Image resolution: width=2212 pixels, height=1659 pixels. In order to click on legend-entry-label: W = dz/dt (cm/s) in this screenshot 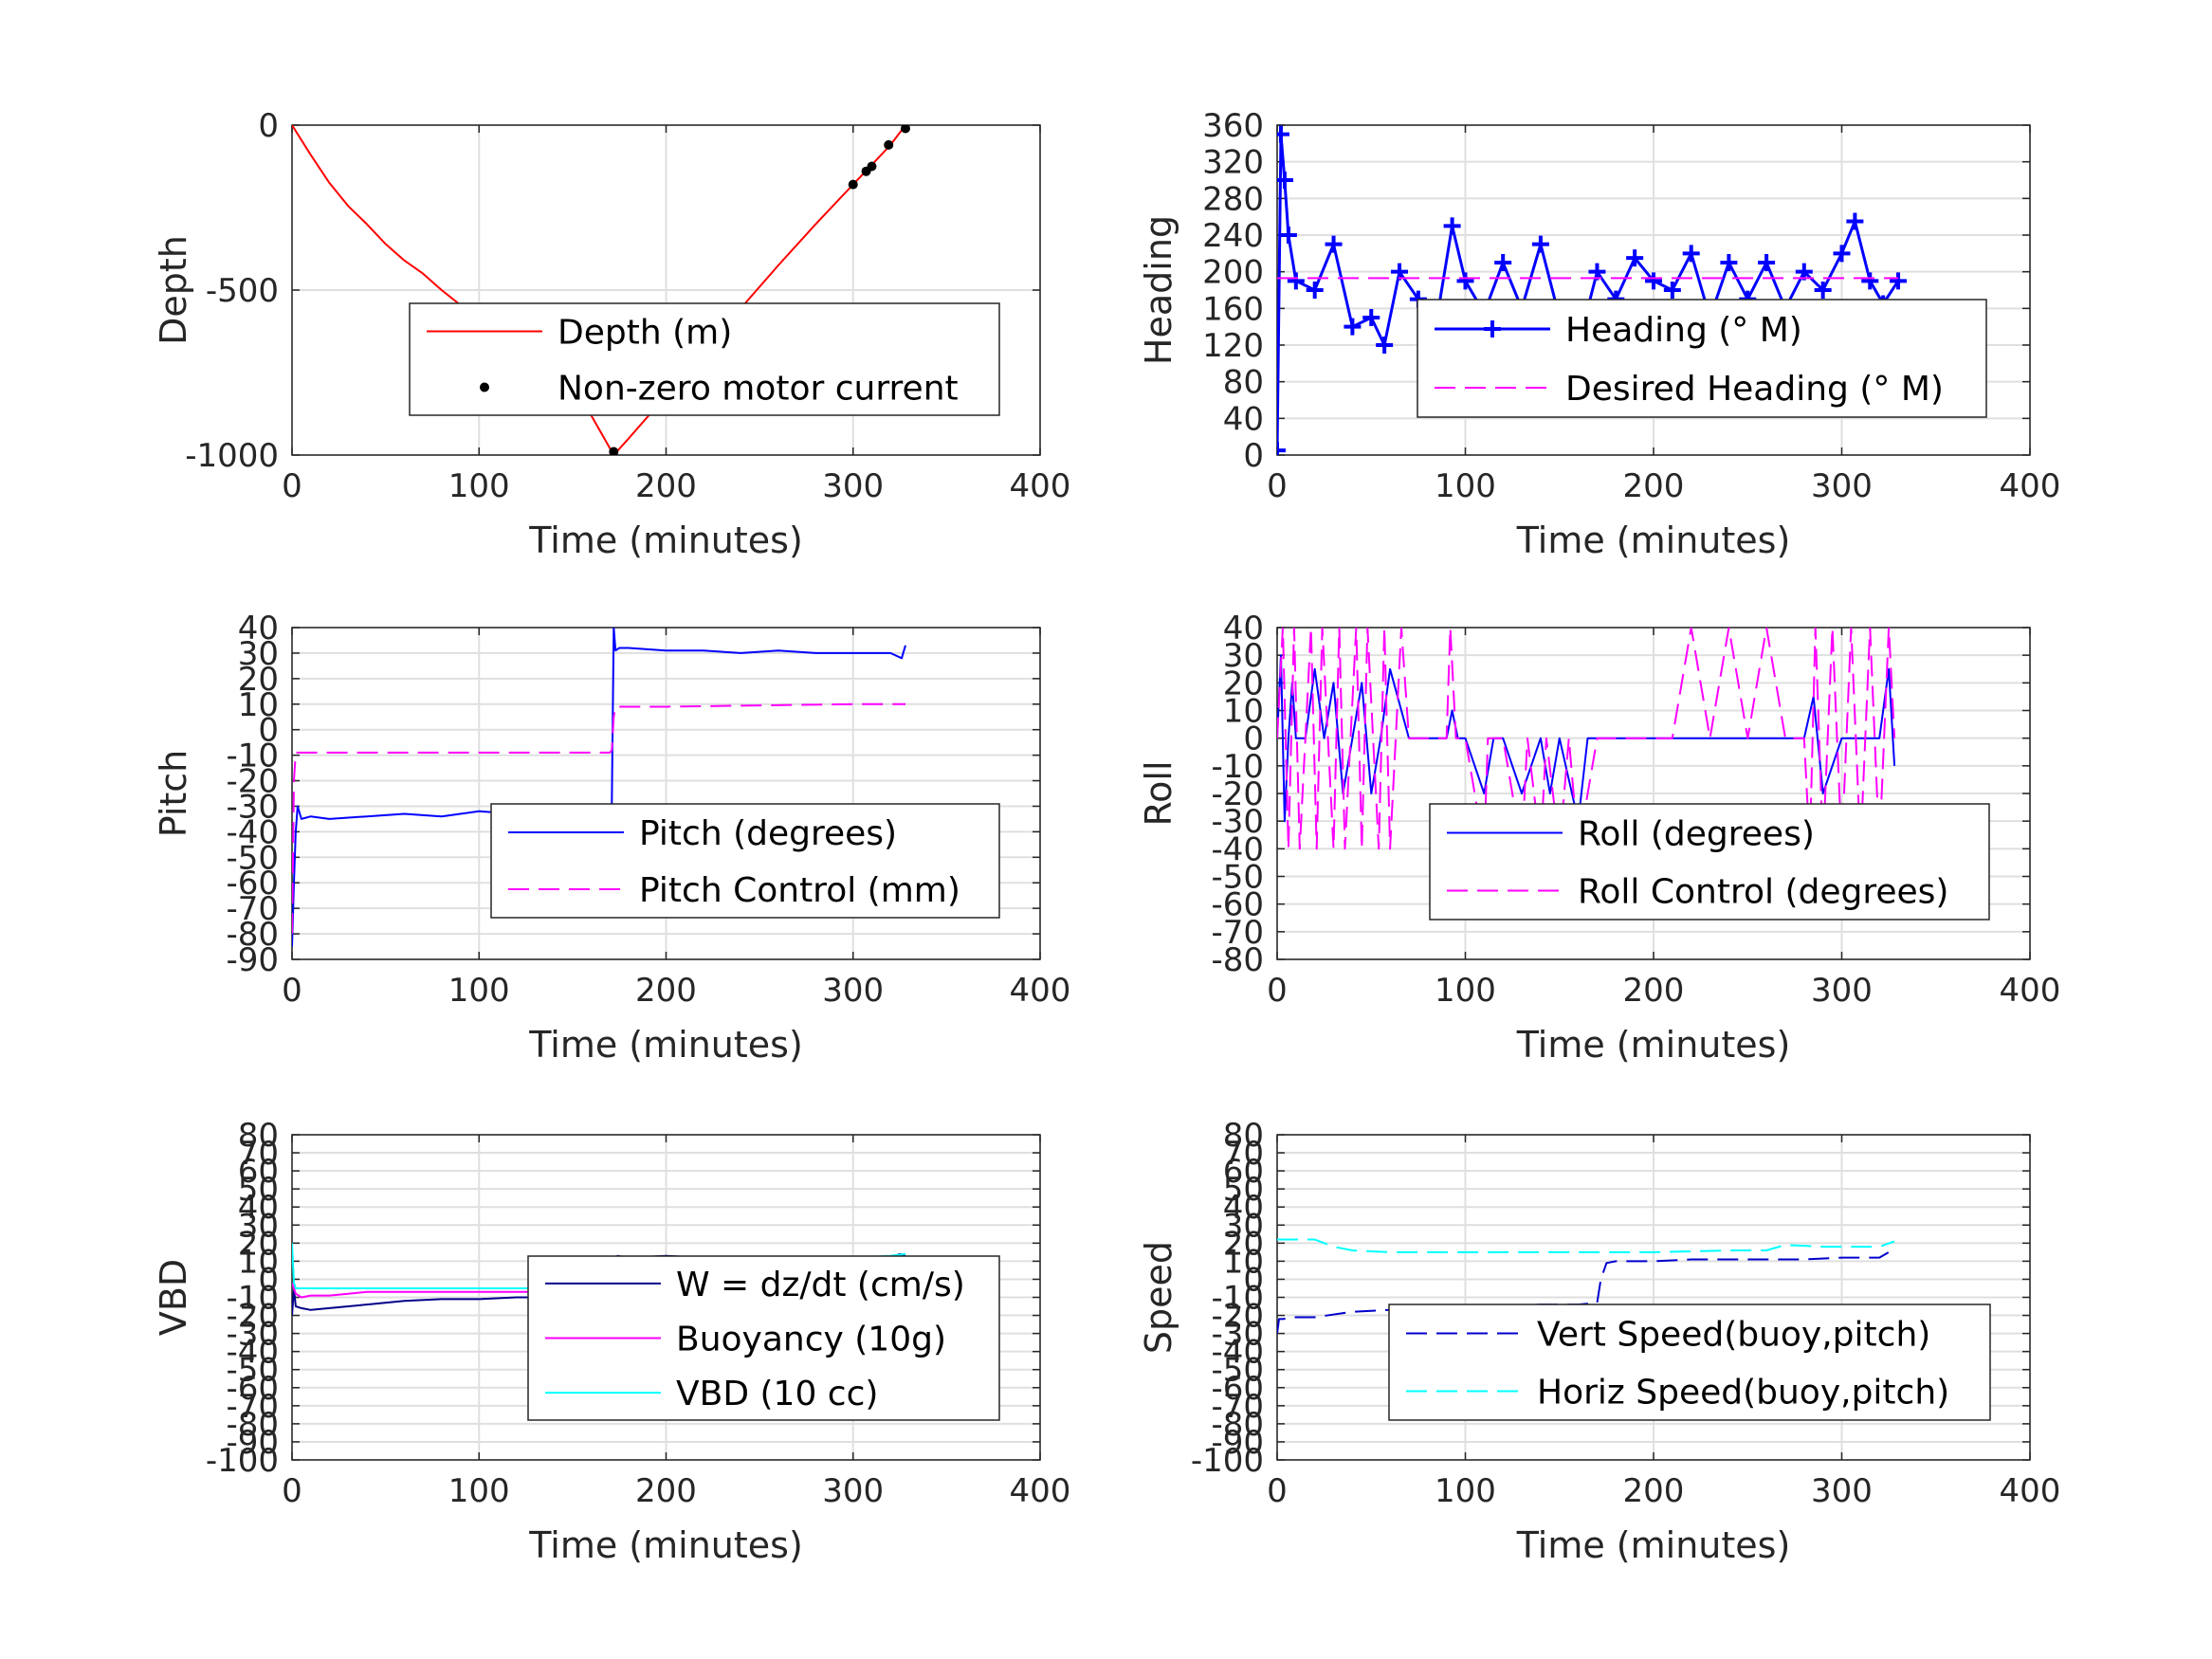, I will do `click(820, 1285)`.